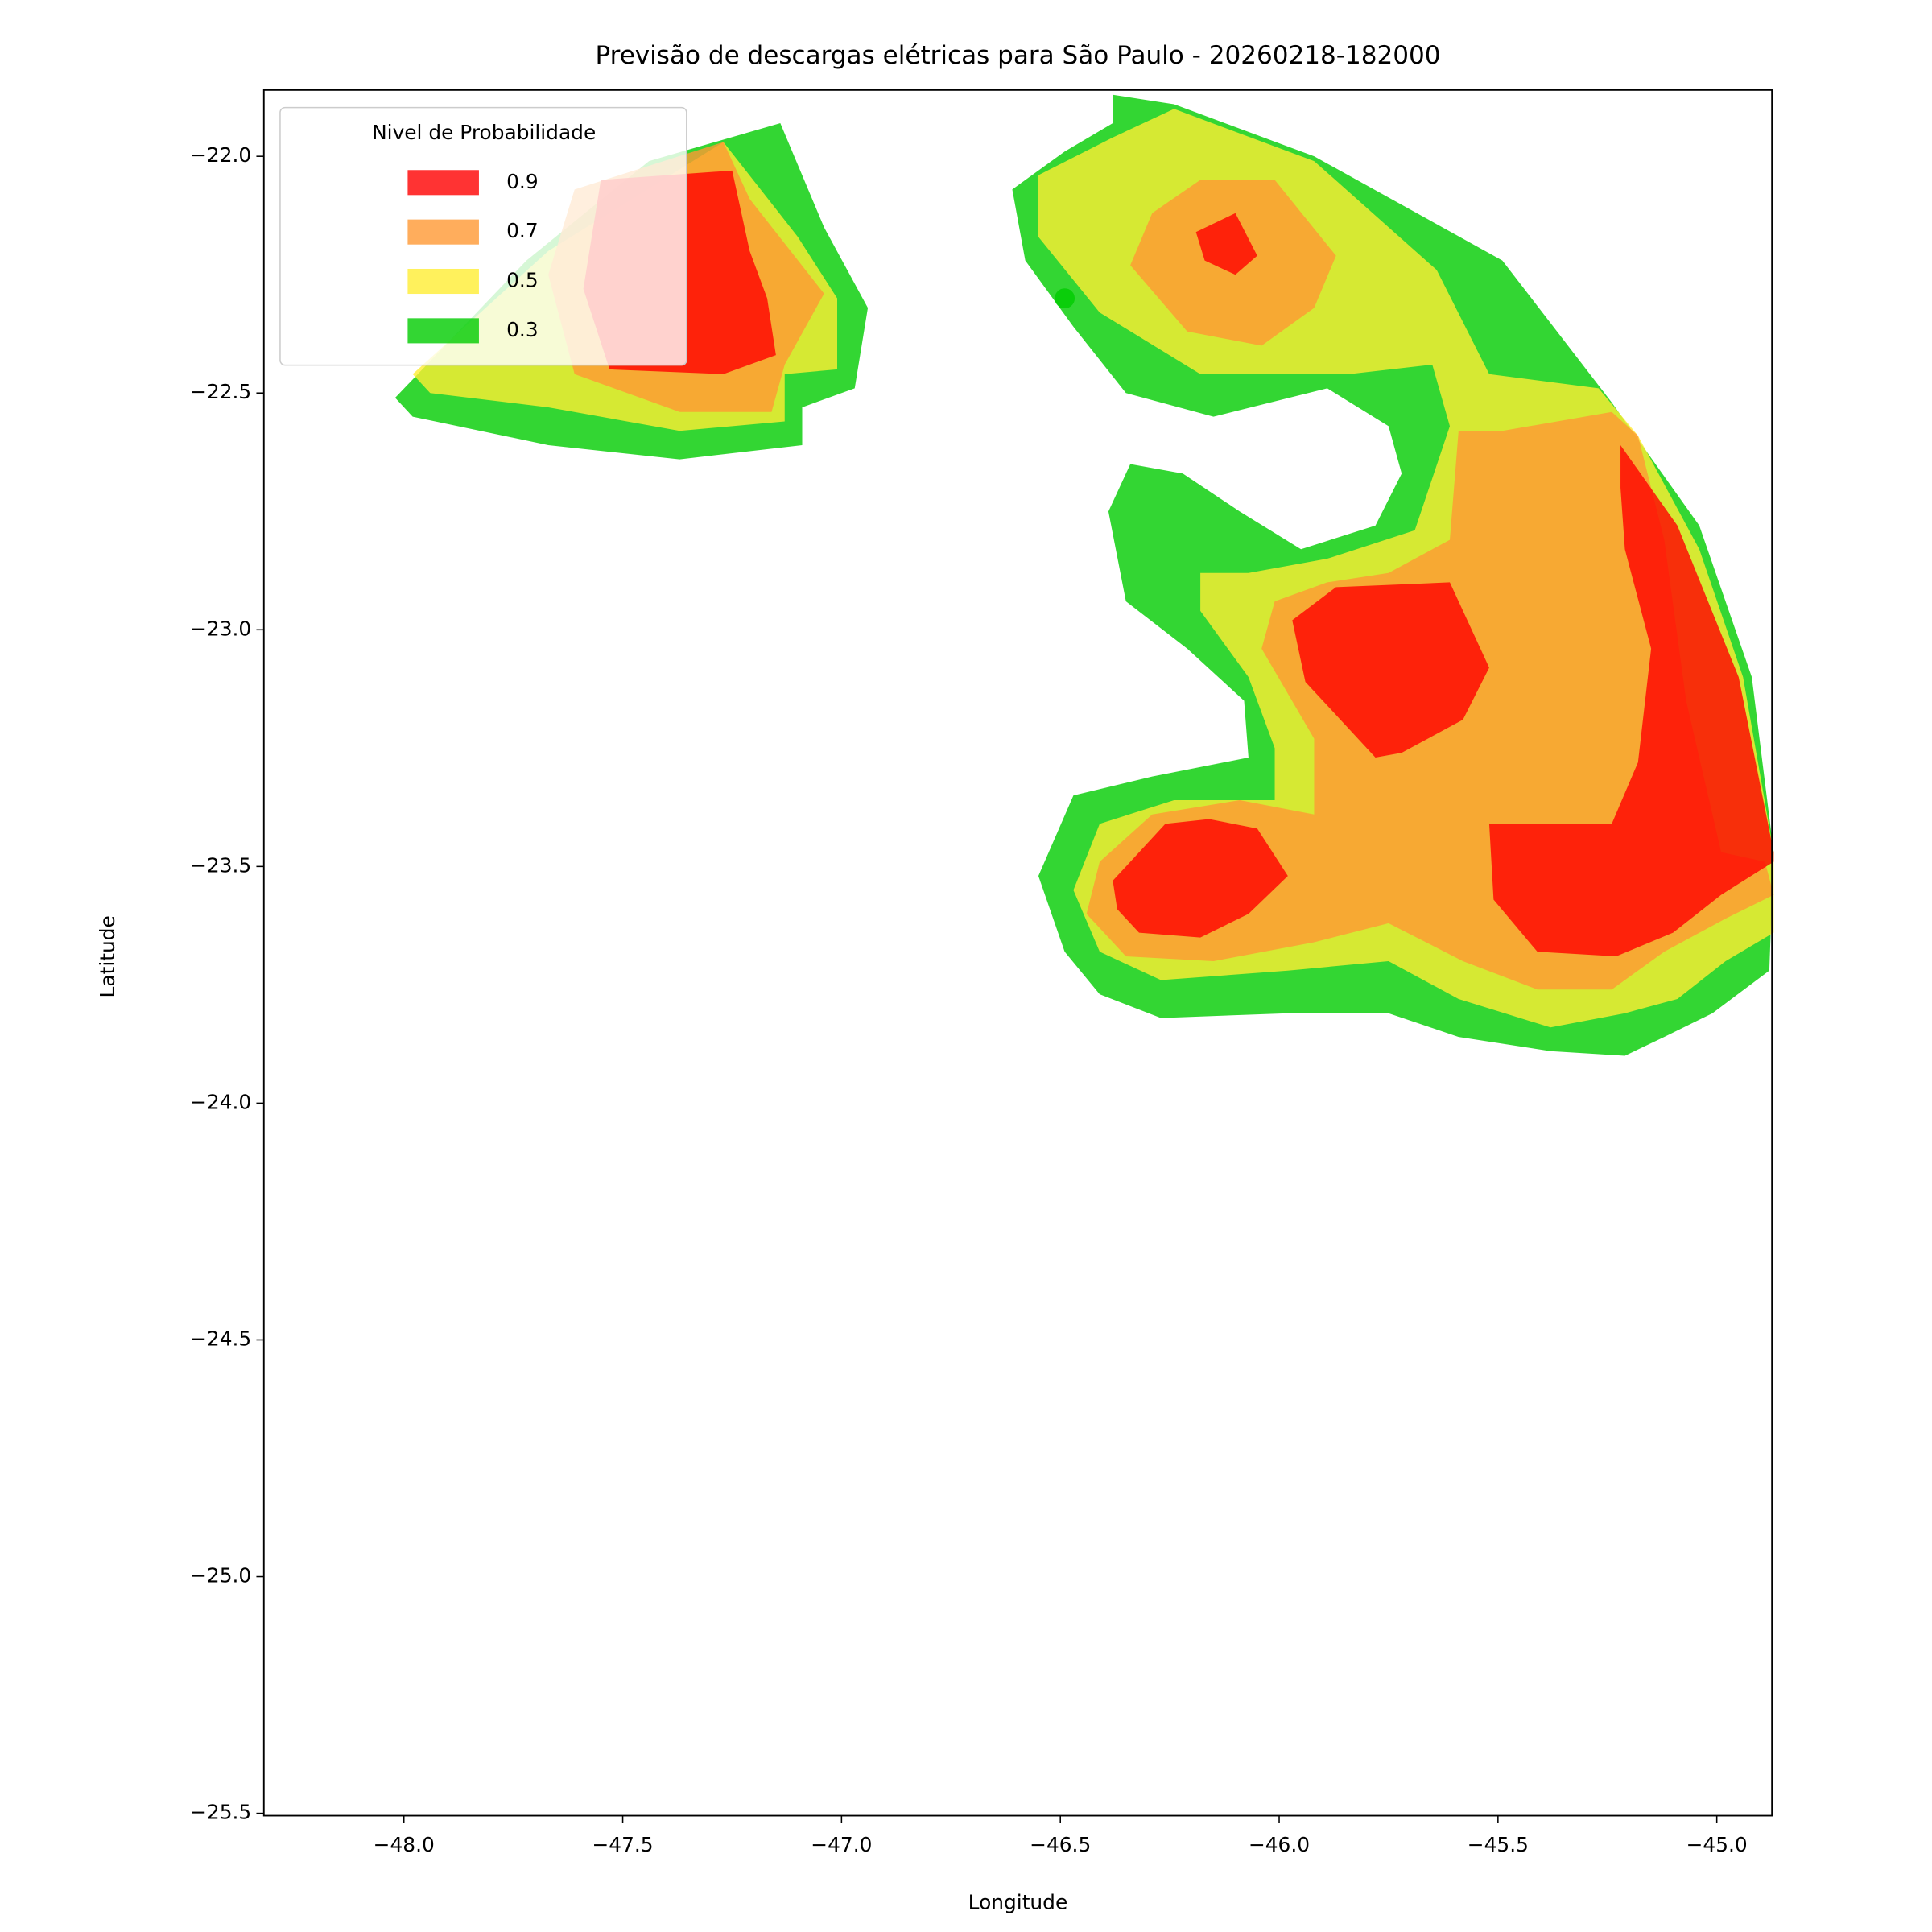 The height and width of the screenshot is (1932, 1932). Describe the element at coordinates (404, 1845) in the screenshot. I see `x-tick-label: −48.0` at that location.